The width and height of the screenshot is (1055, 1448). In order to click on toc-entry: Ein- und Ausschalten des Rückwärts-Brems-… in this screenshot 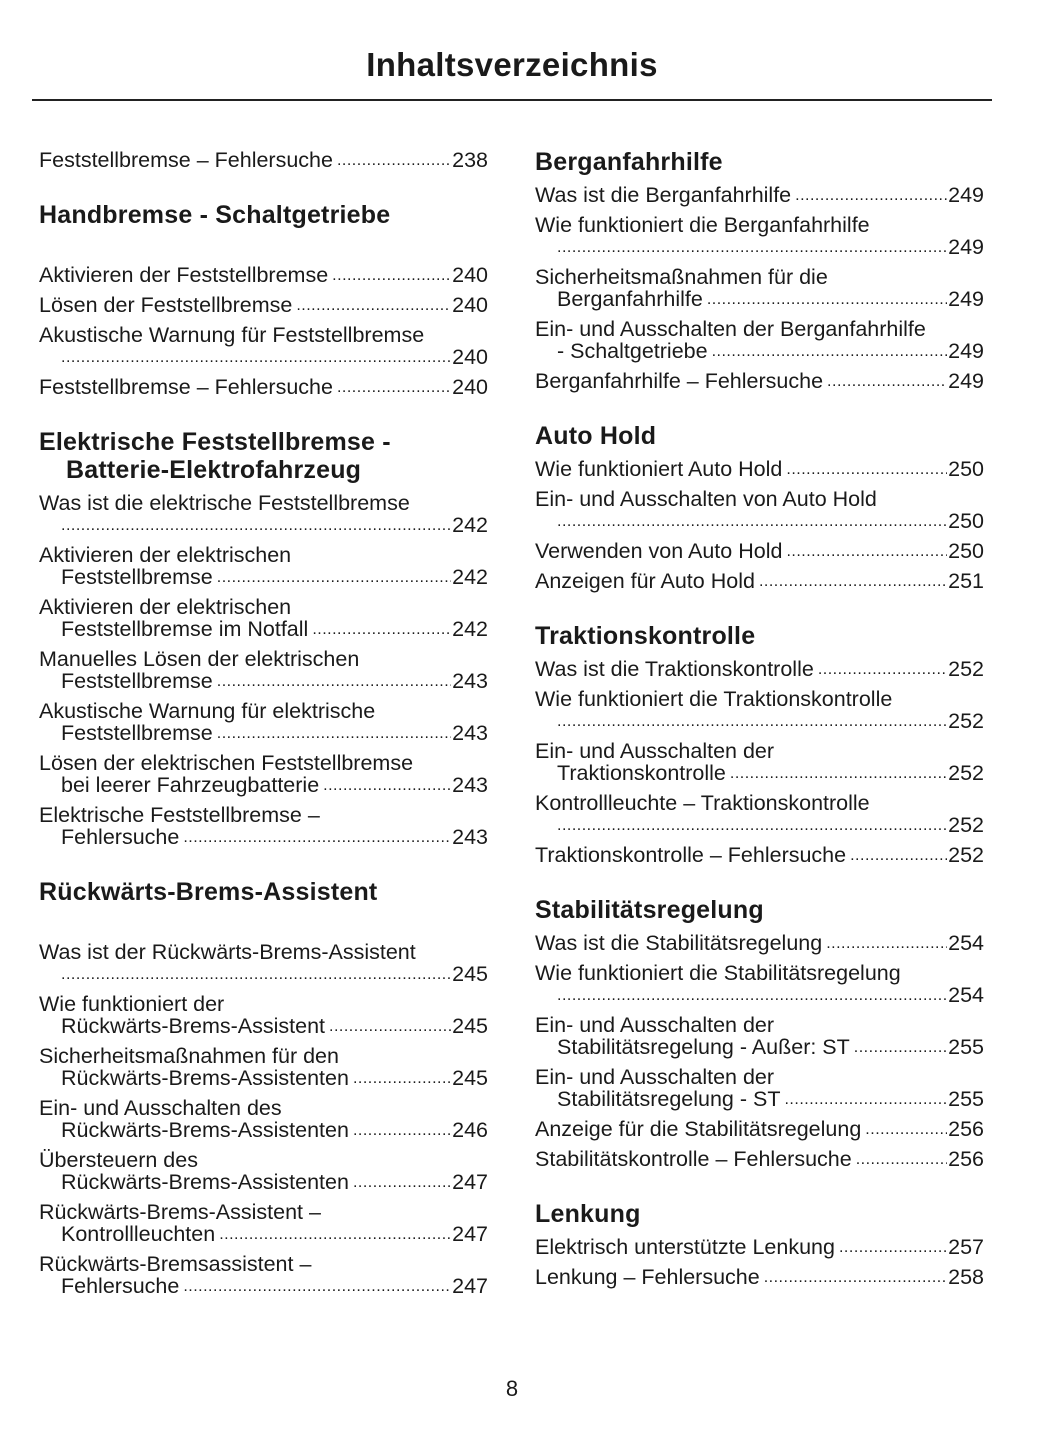, I will do `click(263, 1119)`.